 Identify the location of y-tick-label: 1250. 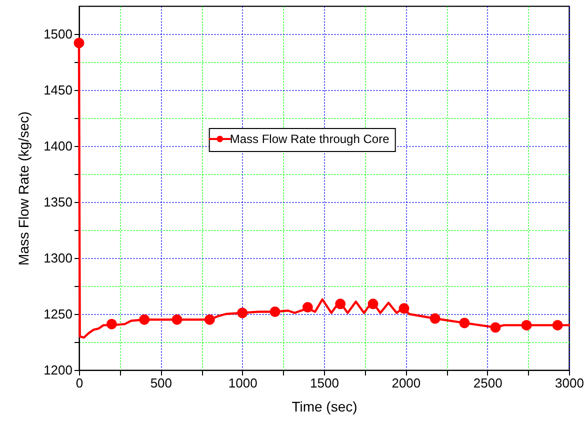
(58, 314).